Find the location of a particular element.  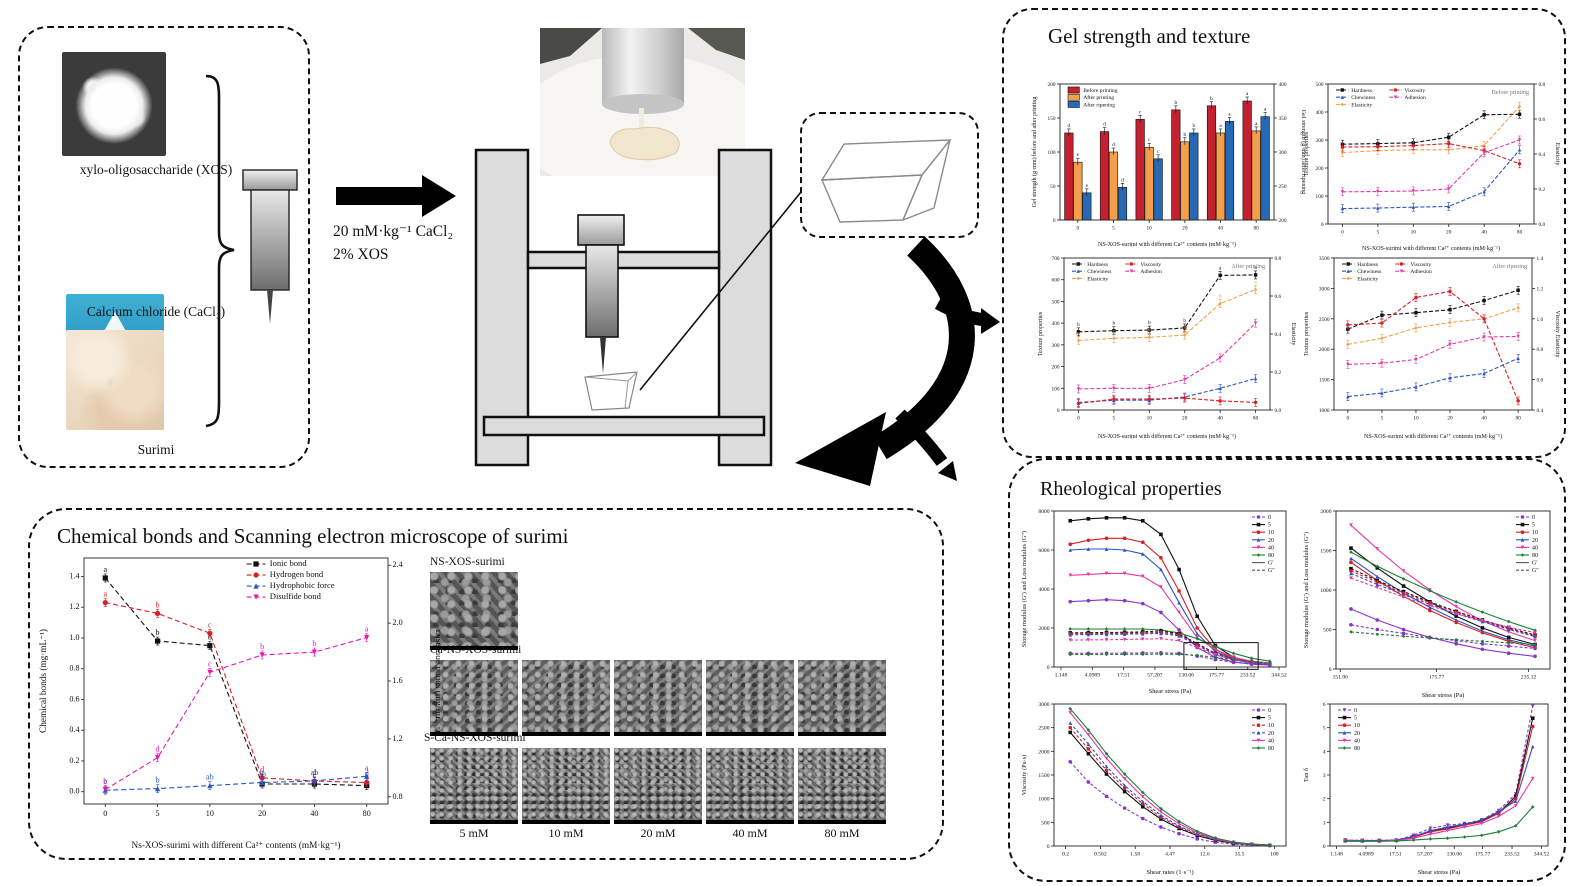

svg-text: Disulfide bonds (mg·mL⁻¹) is located at coordinates (436, 681).